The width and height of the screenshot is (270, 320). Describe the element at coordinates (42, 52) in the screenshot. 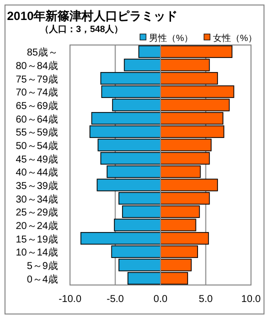

I see `y-tick-label: 85歳～` at that location.